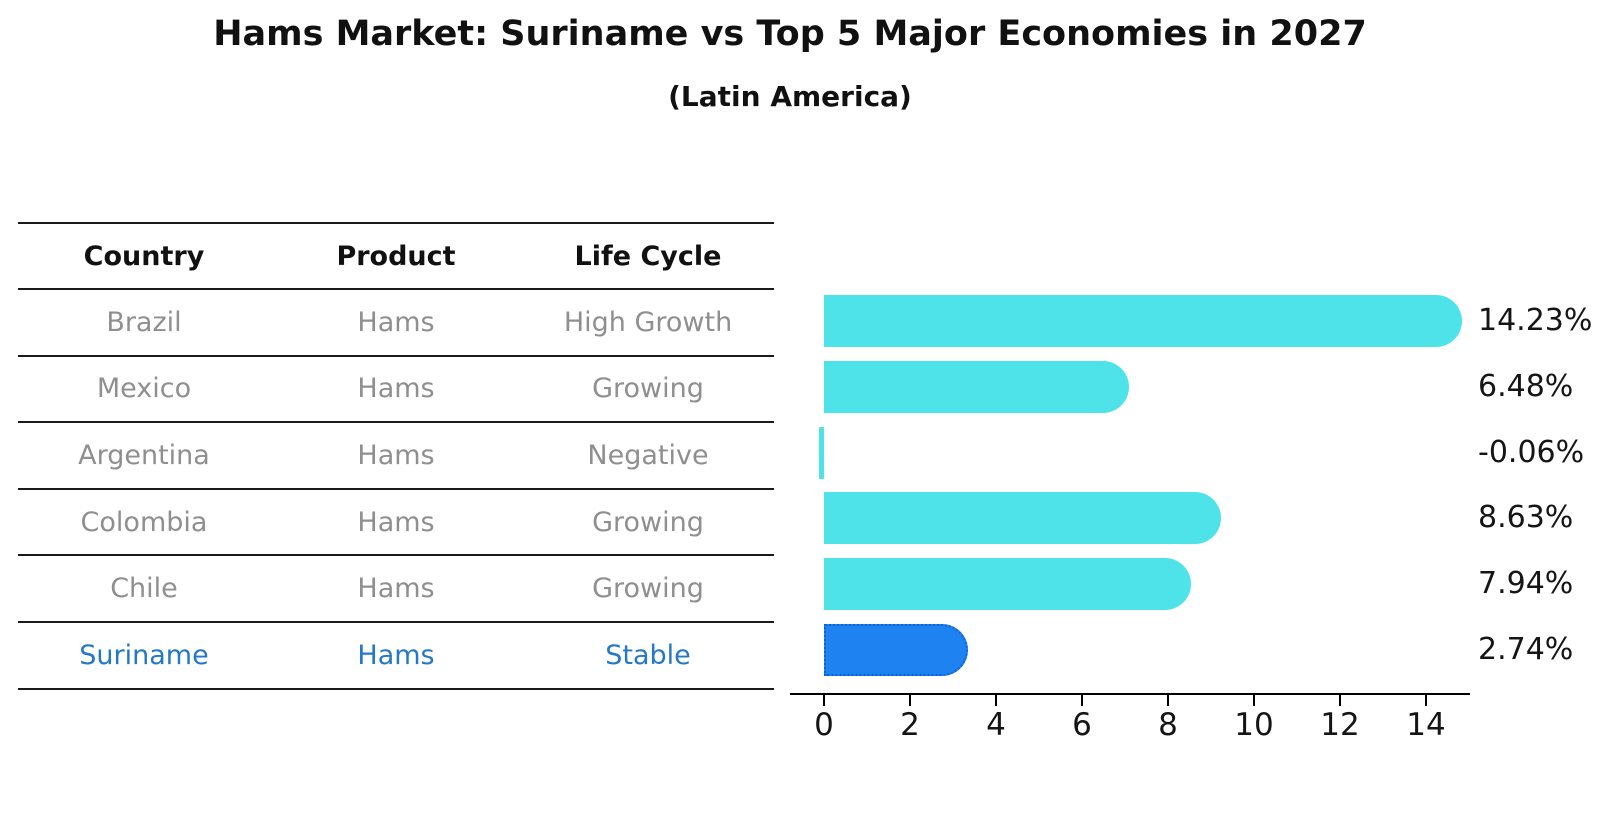 Image resolution: width=1604 pixels, height=823 pixels. Describe the element at coordinates (1023, 518) in the screenshot. I see `bar-colombia` at that location.